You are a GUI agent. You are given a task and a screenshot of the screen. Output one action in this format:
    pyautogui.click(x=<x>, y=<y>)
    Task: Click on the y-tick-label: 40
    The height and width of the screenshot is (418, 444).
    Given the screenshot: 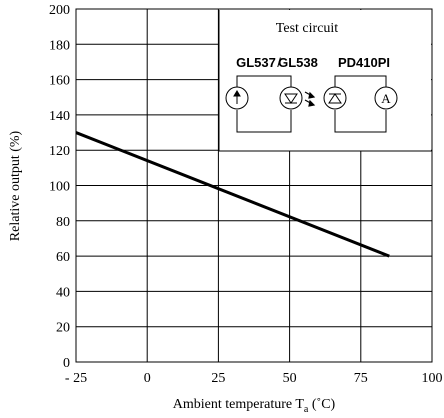 What is the action you would take?
    pyautogui.click(x=63, y=292)
    